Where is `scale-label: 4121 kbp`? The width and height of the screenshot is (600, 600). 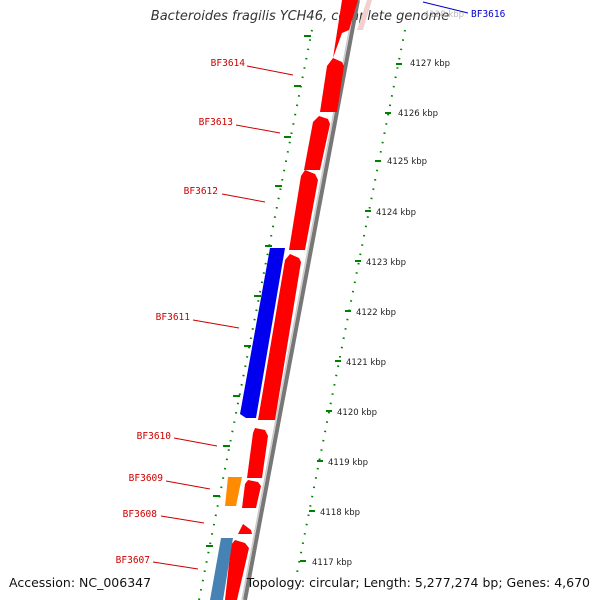
scale-label: 4121 kbp is located at coordinates (366, 363).